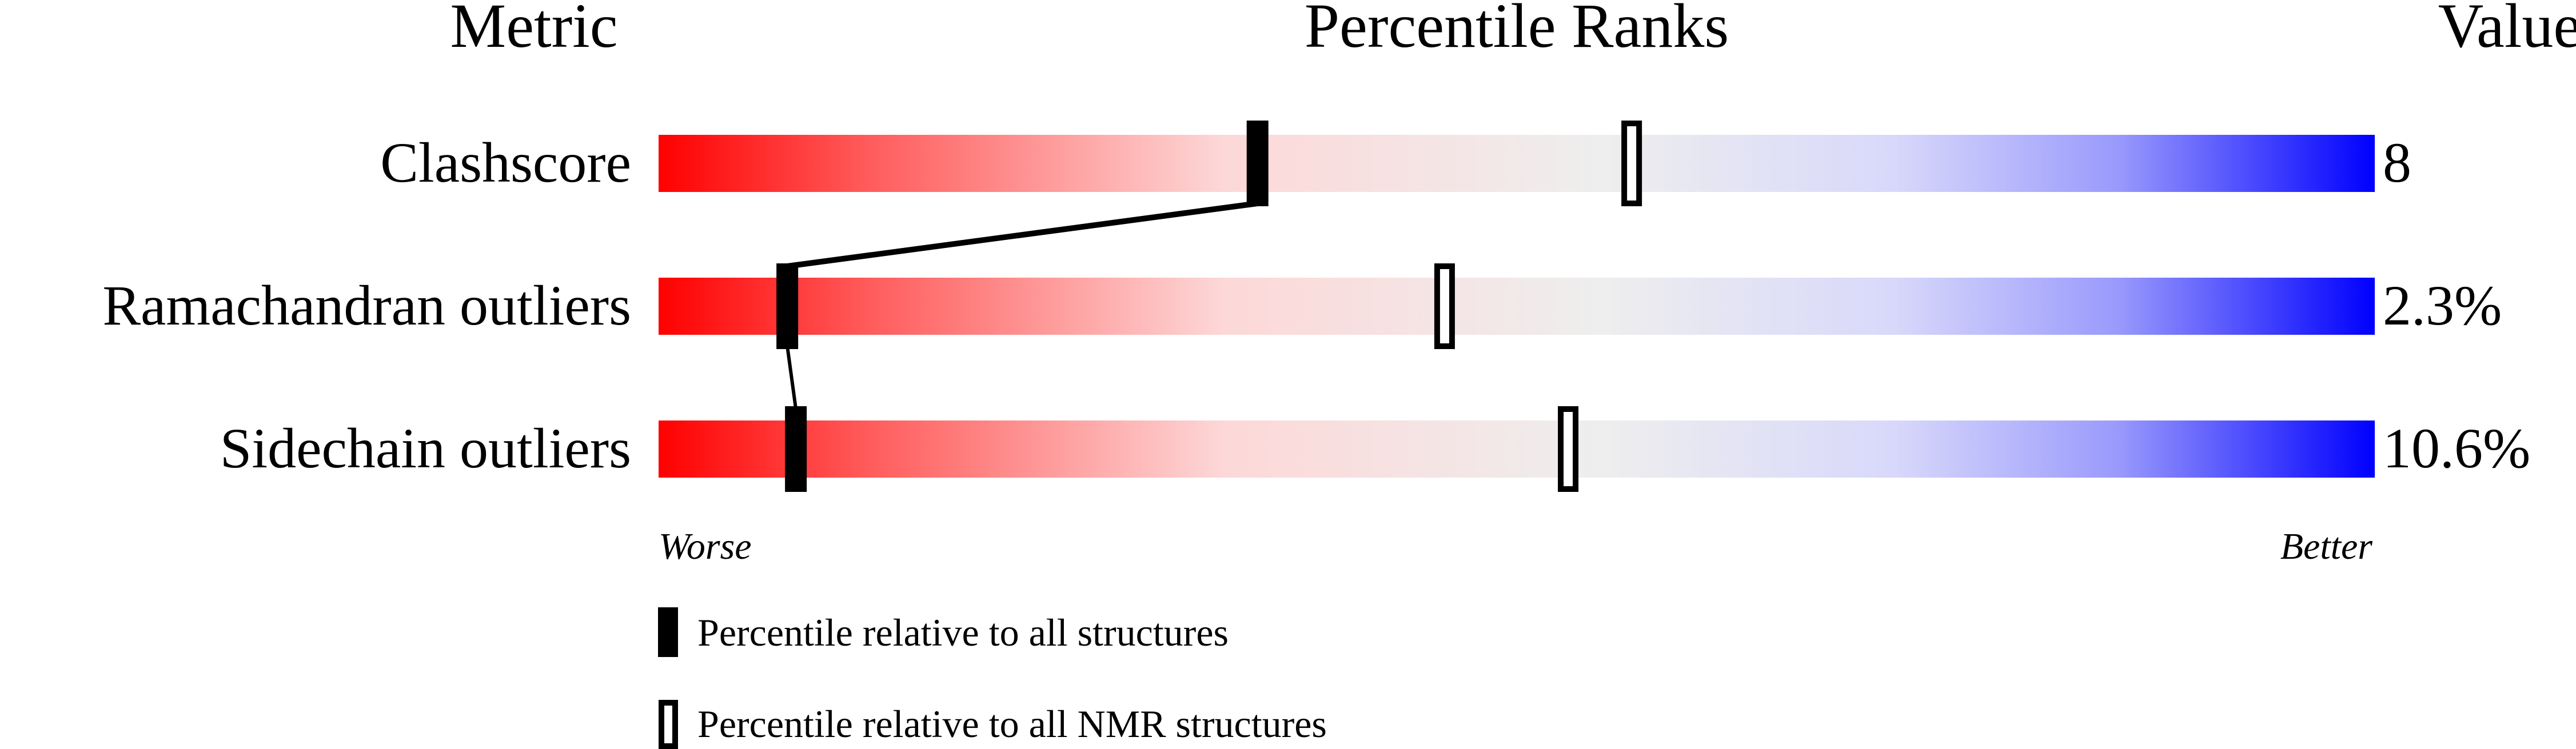 The height and width of the screenshot is (749, 2576). Describe the element at coordinates (668, 632) in the screenshot. I see `legend-all-marker` at that location.